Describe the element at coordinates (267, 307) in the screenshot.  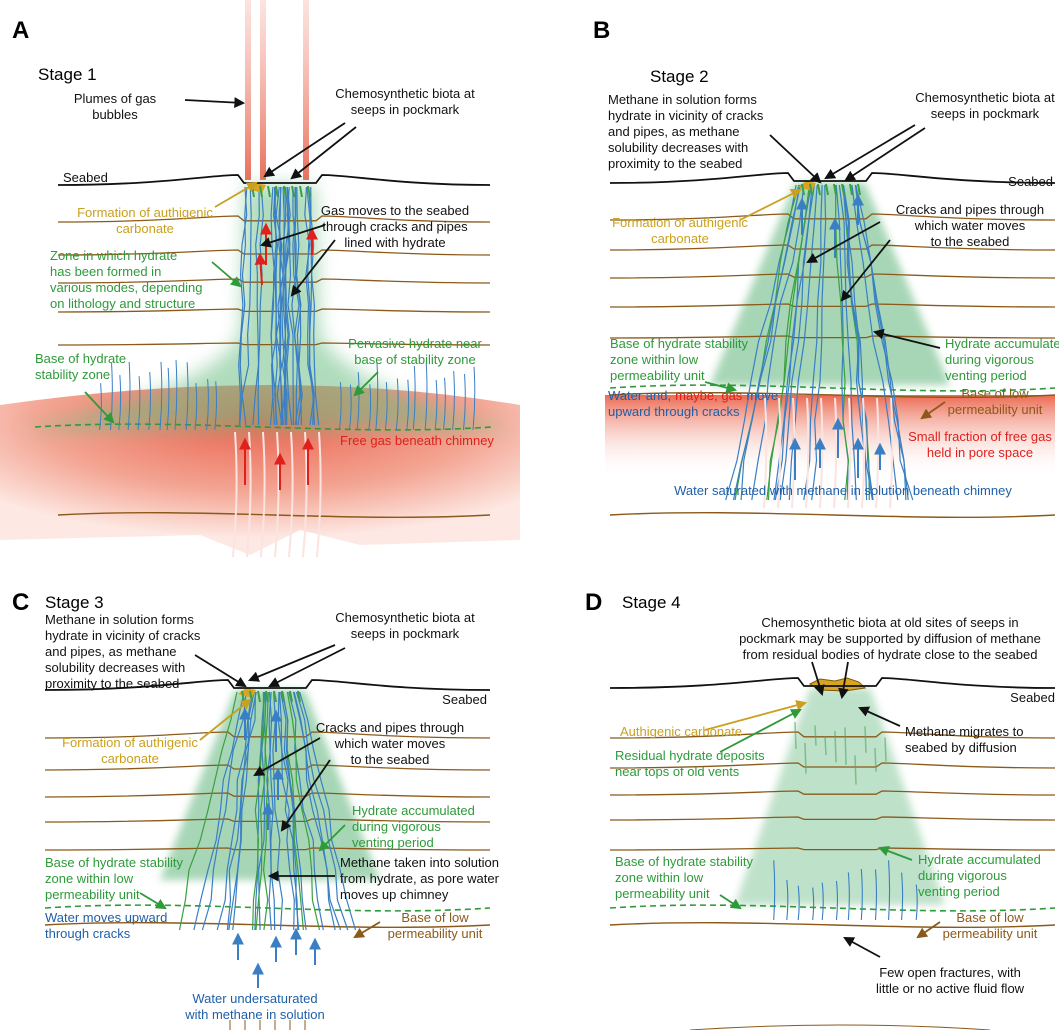
I see `hydrate-zone` at that location.